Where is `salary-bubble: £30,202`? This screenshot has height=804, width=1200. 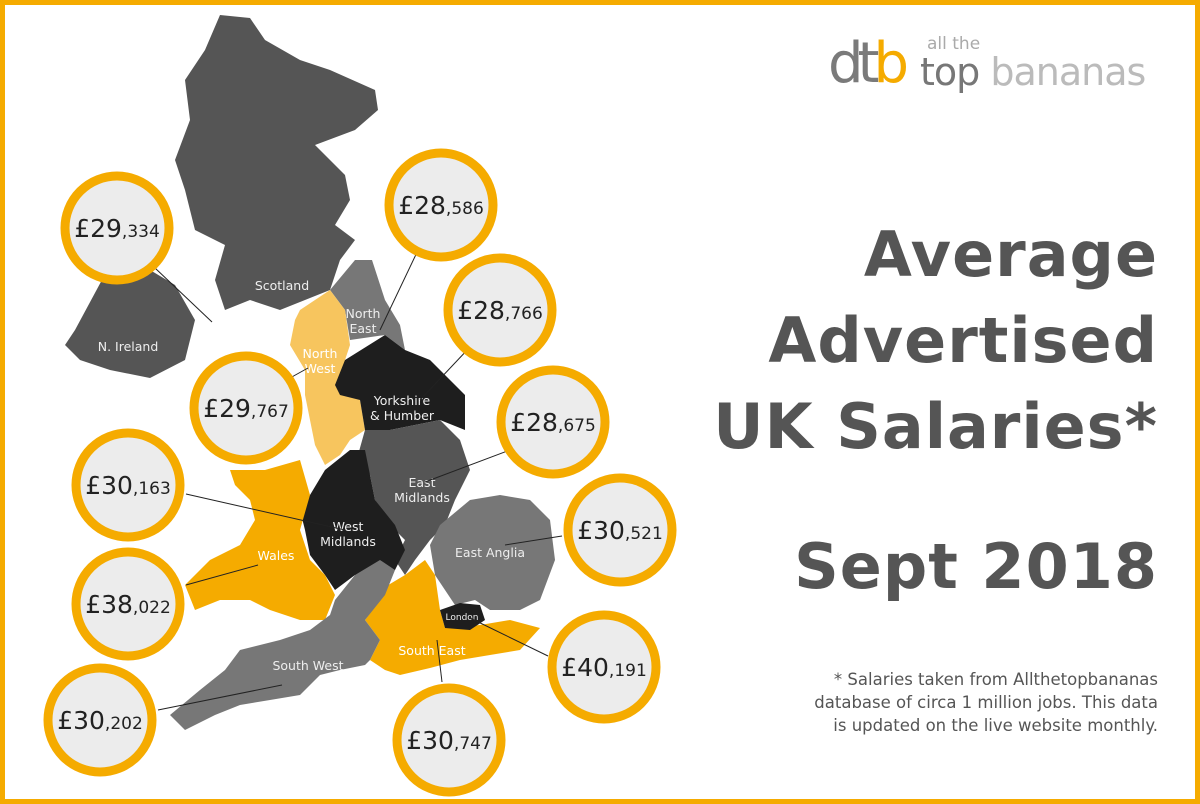
salary-bubble: £30,202 is located at coordinates (100, 720).